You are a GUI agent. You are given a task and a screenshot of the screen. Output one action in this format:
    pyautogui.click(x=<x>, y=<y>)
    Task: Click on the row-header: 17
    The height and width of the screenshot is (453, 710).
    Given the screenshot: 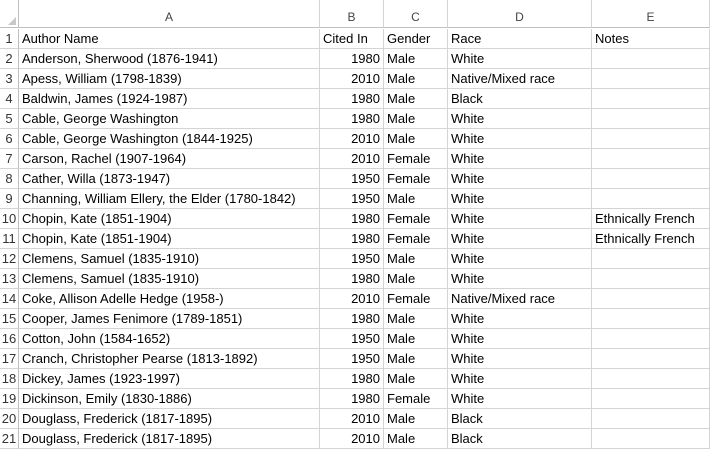 What is the action you would take?
    pyautogui.click(x=9, y=359)
    